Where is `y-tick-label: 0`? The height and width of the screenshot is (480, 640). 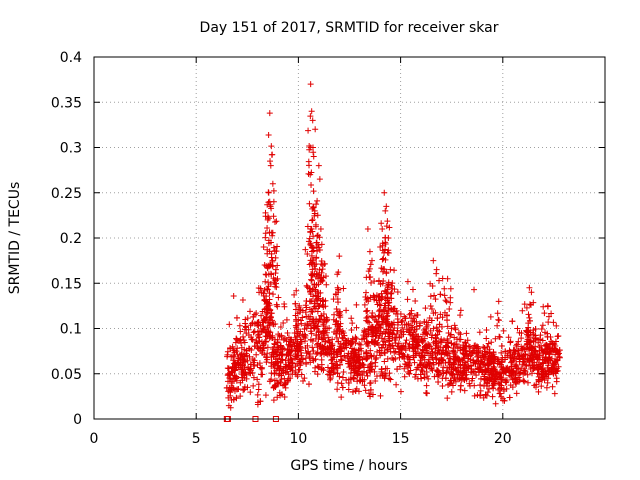 y-tick-label: 0 is located at coordinates (77, 420).